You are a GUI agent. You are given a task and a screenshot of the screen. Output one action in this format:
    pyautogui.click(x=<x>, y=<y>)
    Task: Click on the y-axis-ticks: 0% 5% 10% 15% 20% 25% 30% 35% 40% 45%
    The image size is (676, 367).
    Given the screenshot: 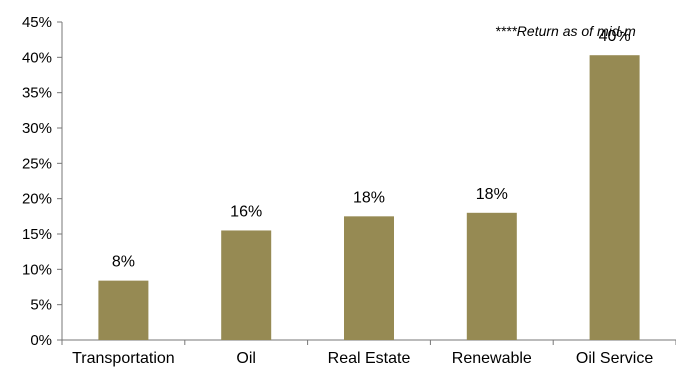 What is the action you would take?
    pyautogui.click(x=42, y=181)
    